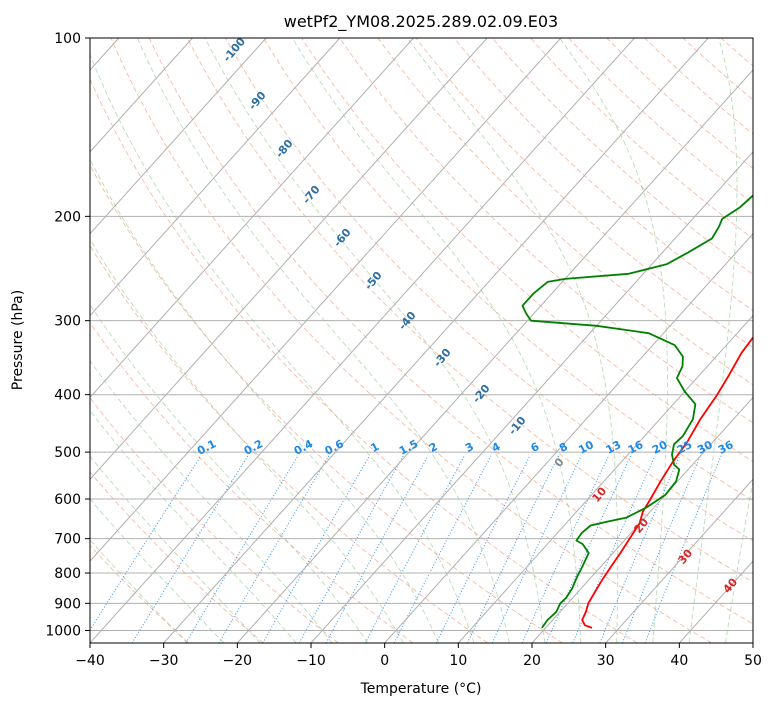 This screenshot has width=775, height=708. I want to click on dry-adiabat-label: -90, so click(257, 101).